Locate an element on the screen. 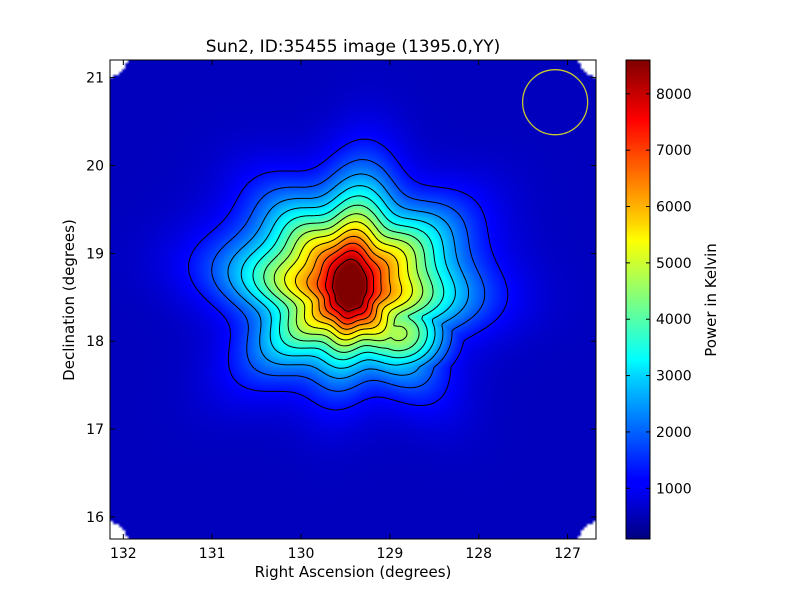 This screenshot has width=800, height=600. y-tick-label: 16 is located at coordinates (95, 518).